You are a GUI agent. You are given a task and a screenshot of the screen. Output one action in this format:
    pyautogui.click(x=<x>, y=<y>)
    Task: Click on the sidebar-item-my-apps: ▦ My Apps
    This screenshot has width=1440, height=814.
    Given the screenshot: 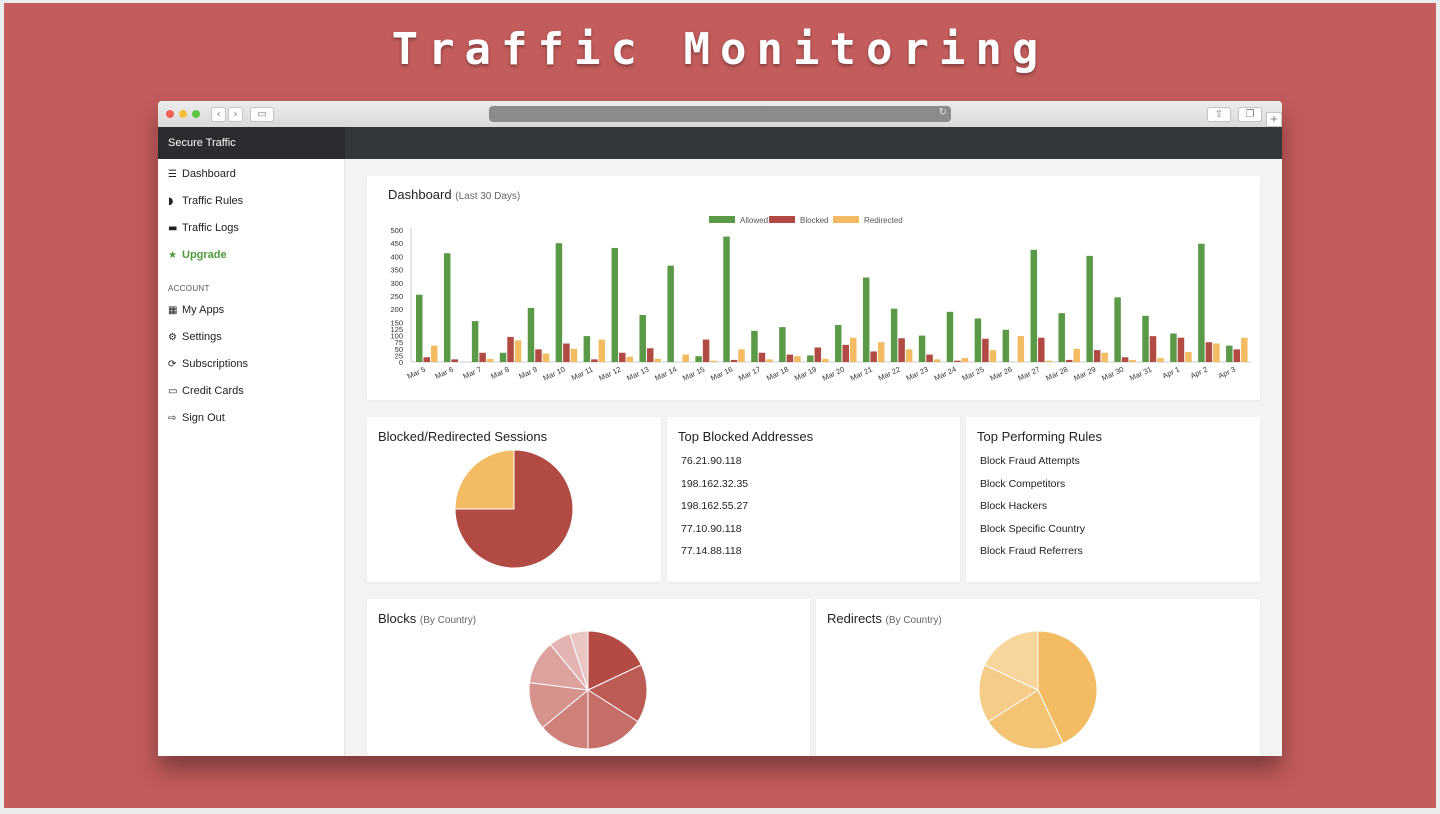 What is the action you would take?
    pyautogui.click(x=196, y=310)
    